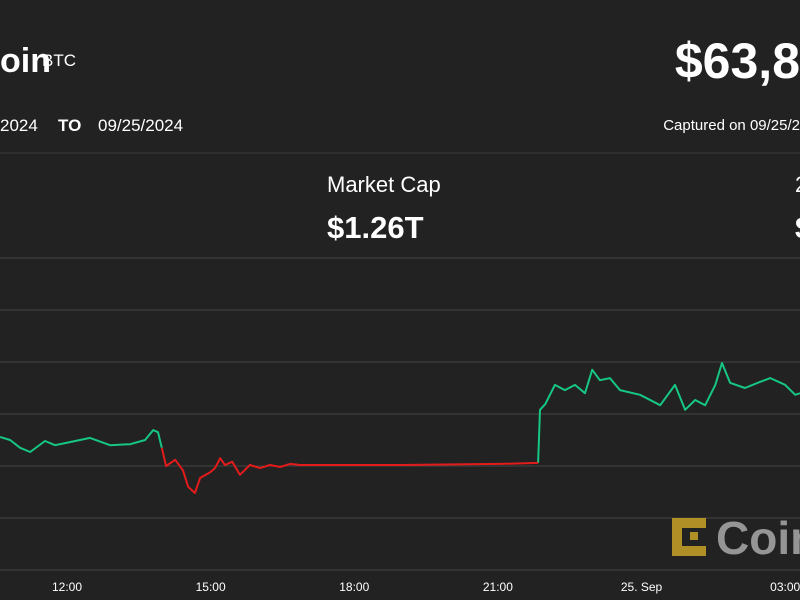 This screenshot has width=800, height=600. What do you see at coordinates (25, 61) in the screenshot?
I see `coin-name: oin` at bounding box center [25, 61].